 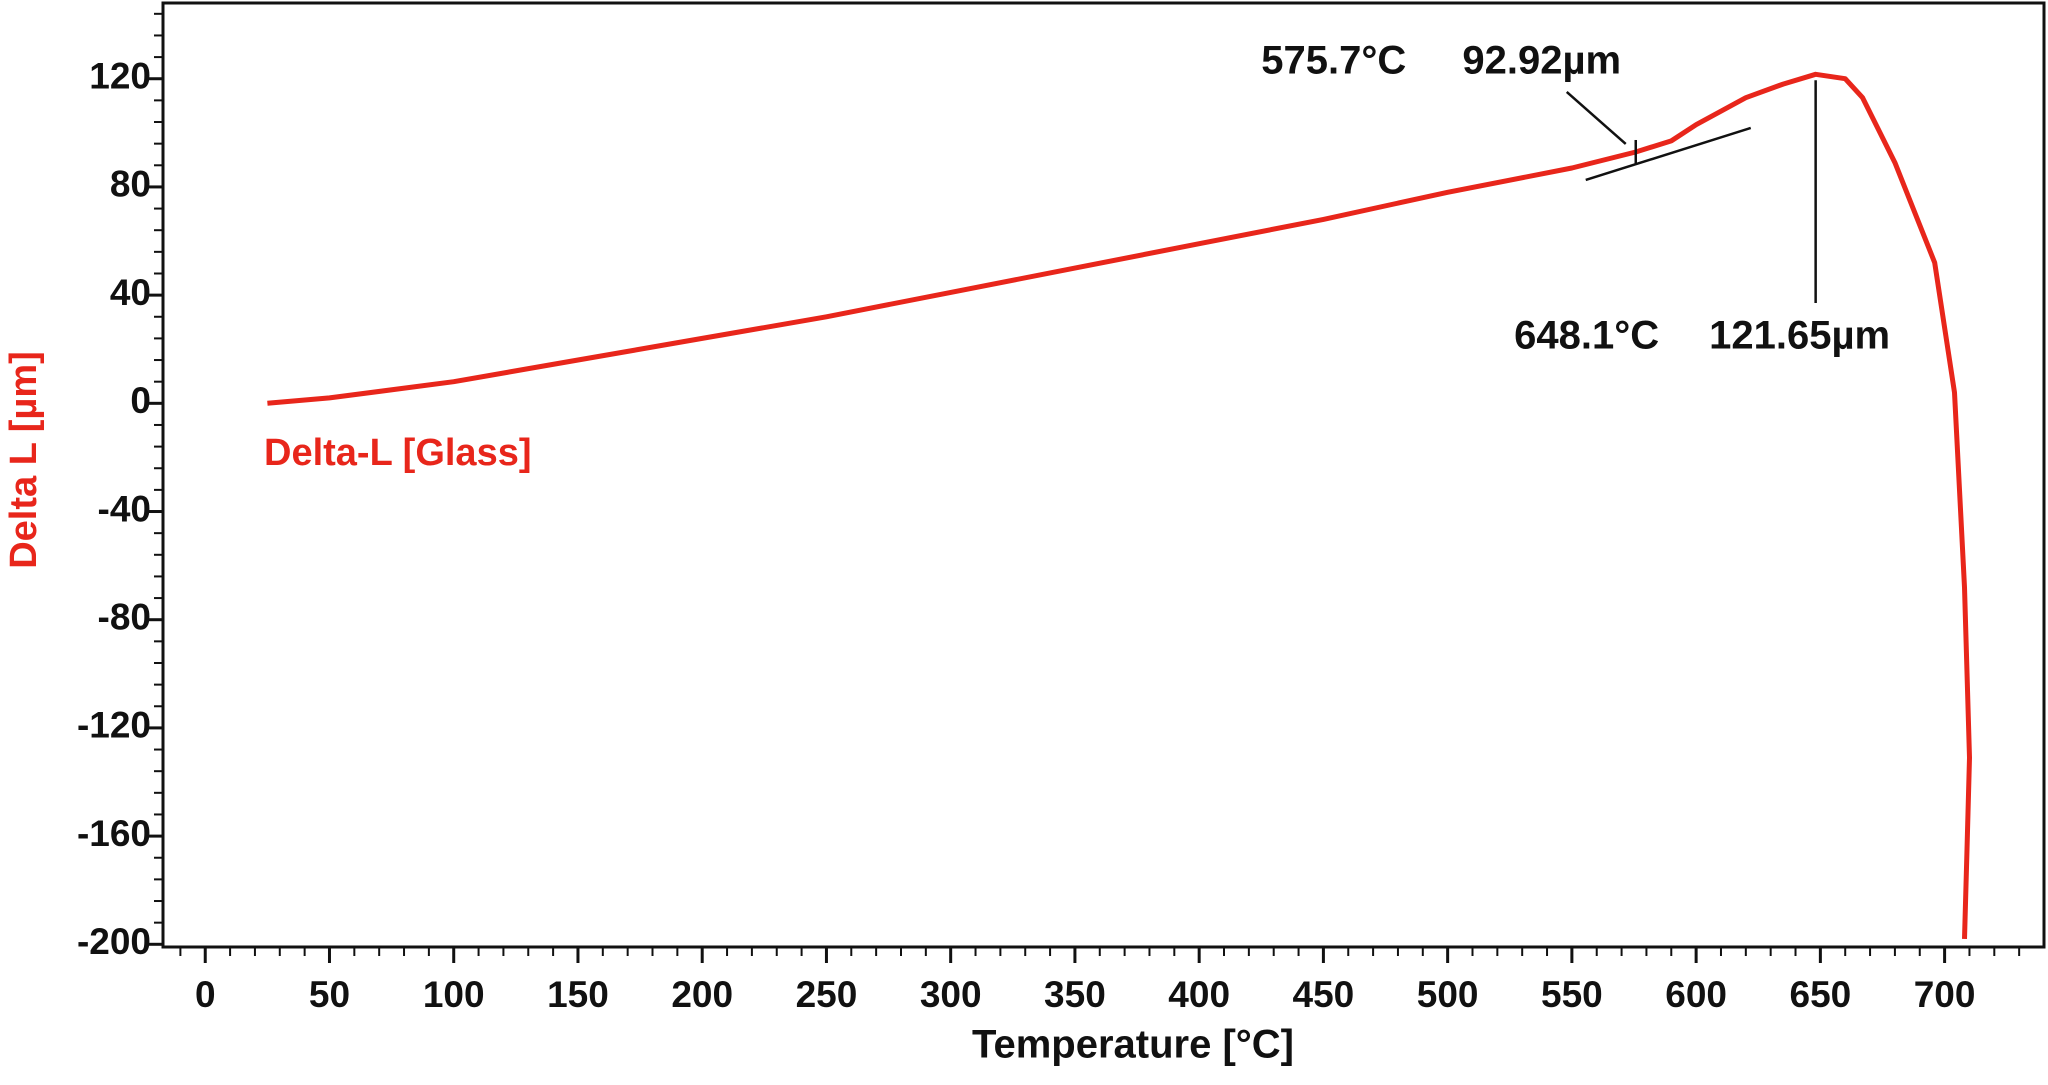 What do you see at coordinates (140, 400) in the screenshot?
I see `y-tick-label: 0` at bounding box center [140, 400].